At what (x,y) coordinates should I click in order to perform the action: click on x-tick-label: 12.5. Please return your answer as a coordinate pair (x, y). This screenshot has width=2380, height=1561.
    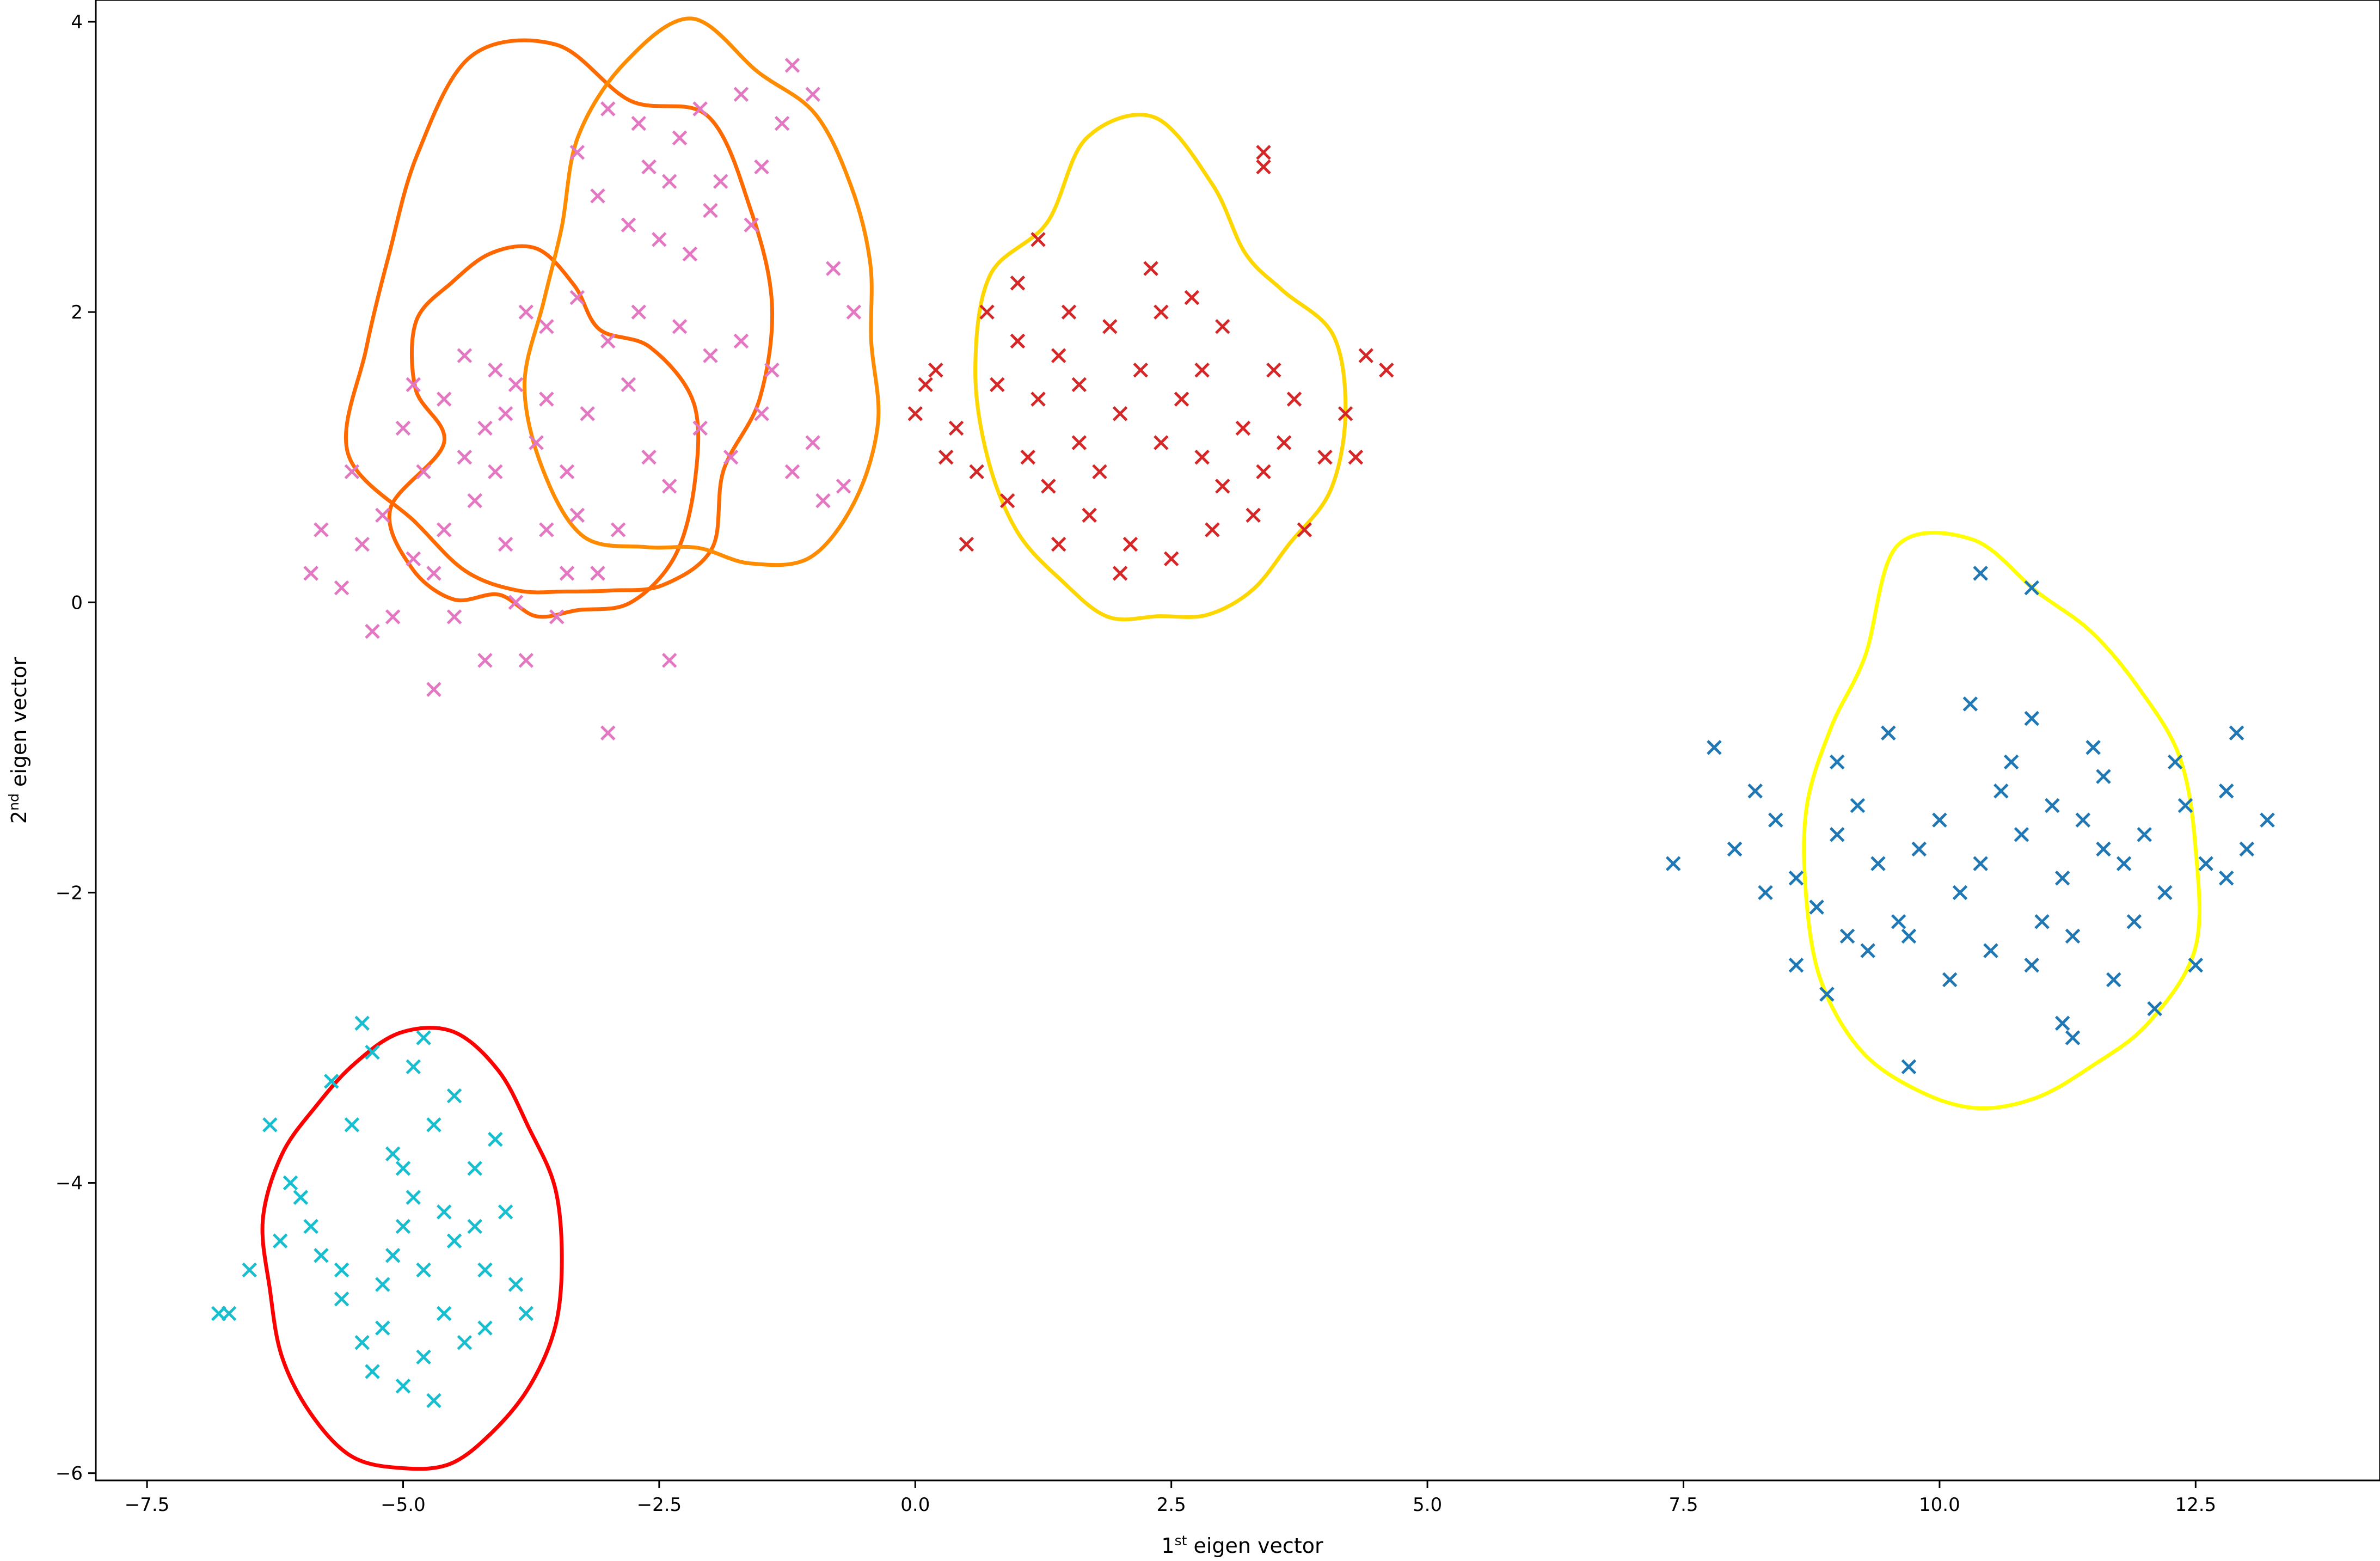
    Looking at the image, I should click on (2195, 1505).